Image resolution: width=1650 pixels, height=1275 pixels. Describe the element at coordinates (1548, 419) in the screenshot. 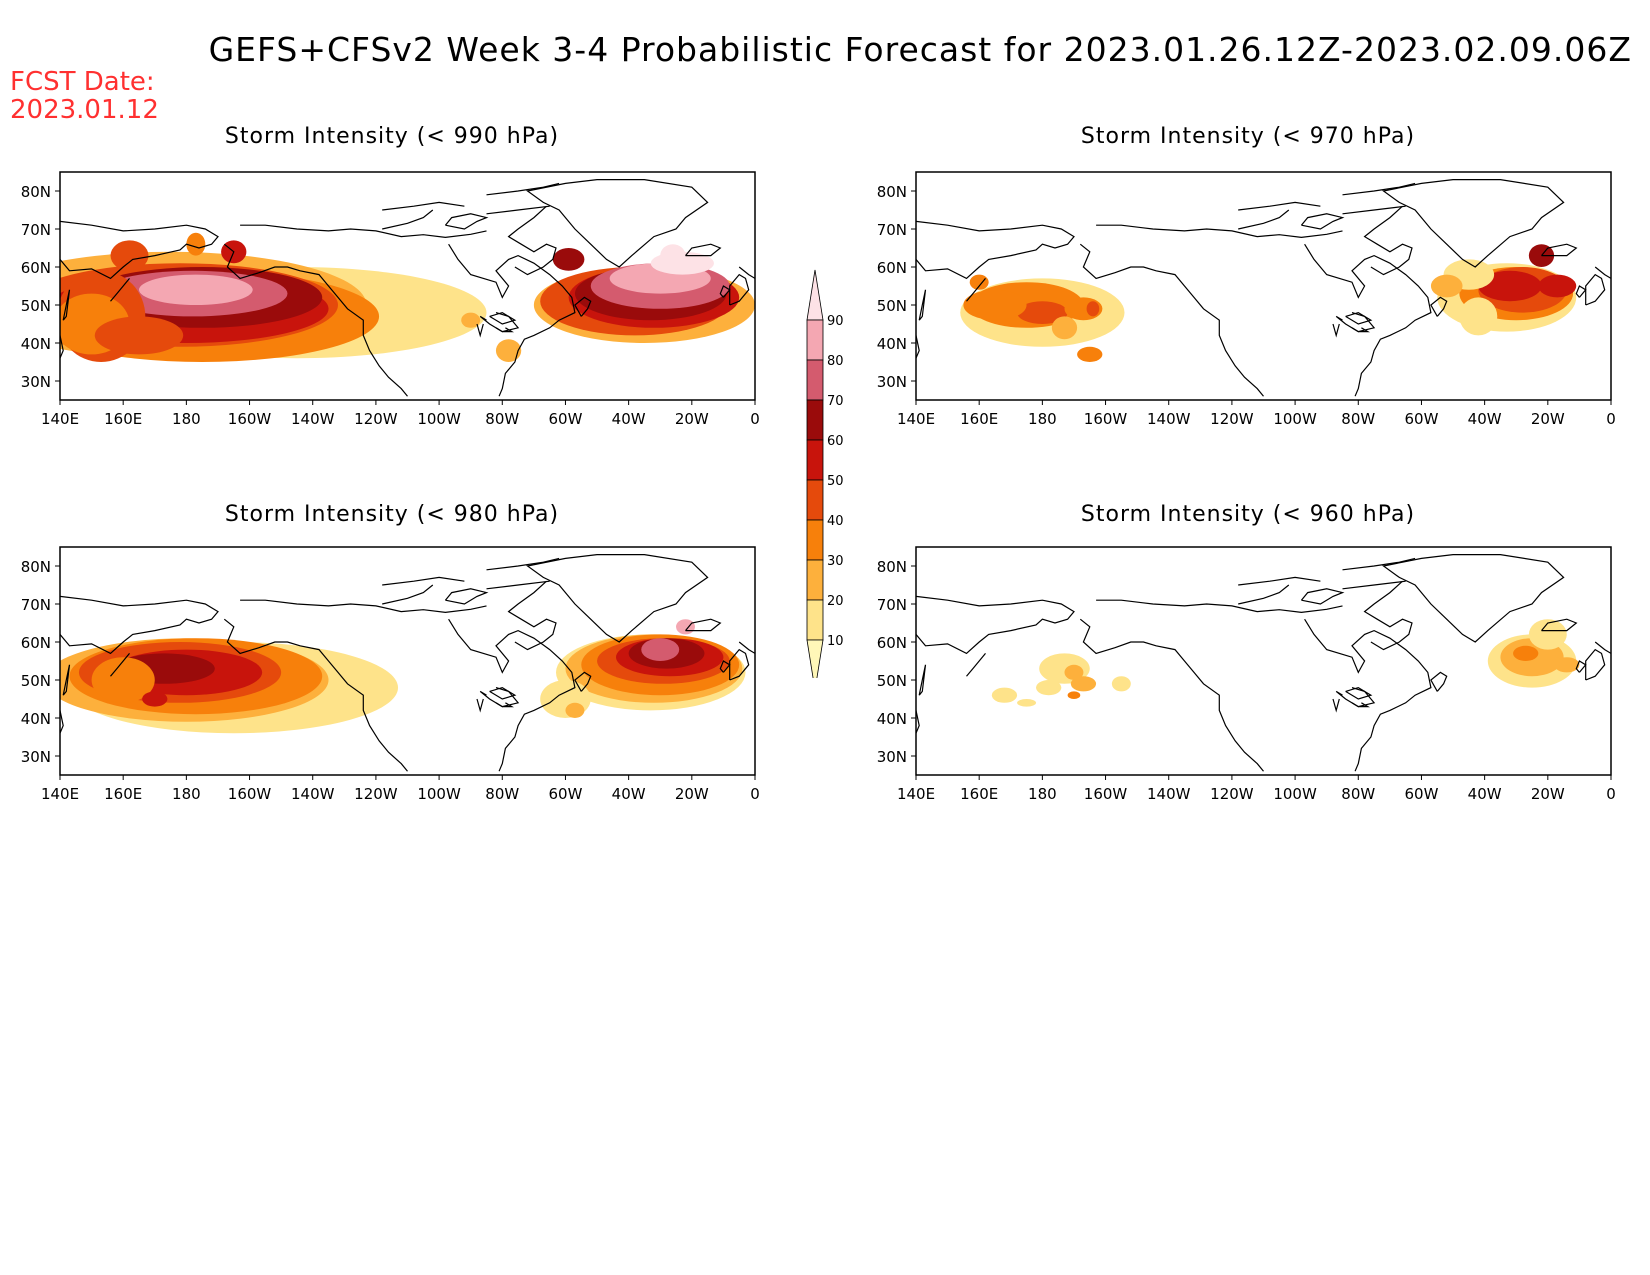

I see `x-tick-label: 20W` at that location.